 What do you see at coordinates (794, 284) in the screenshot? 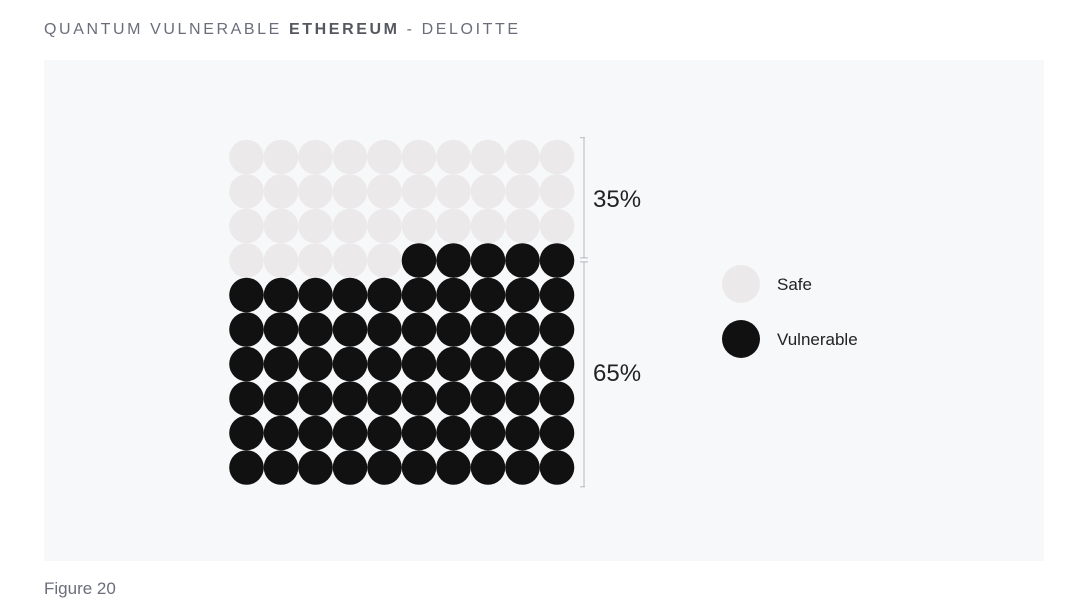
I see `legend-label-safe: Safe` at bounding box center [794, 284].